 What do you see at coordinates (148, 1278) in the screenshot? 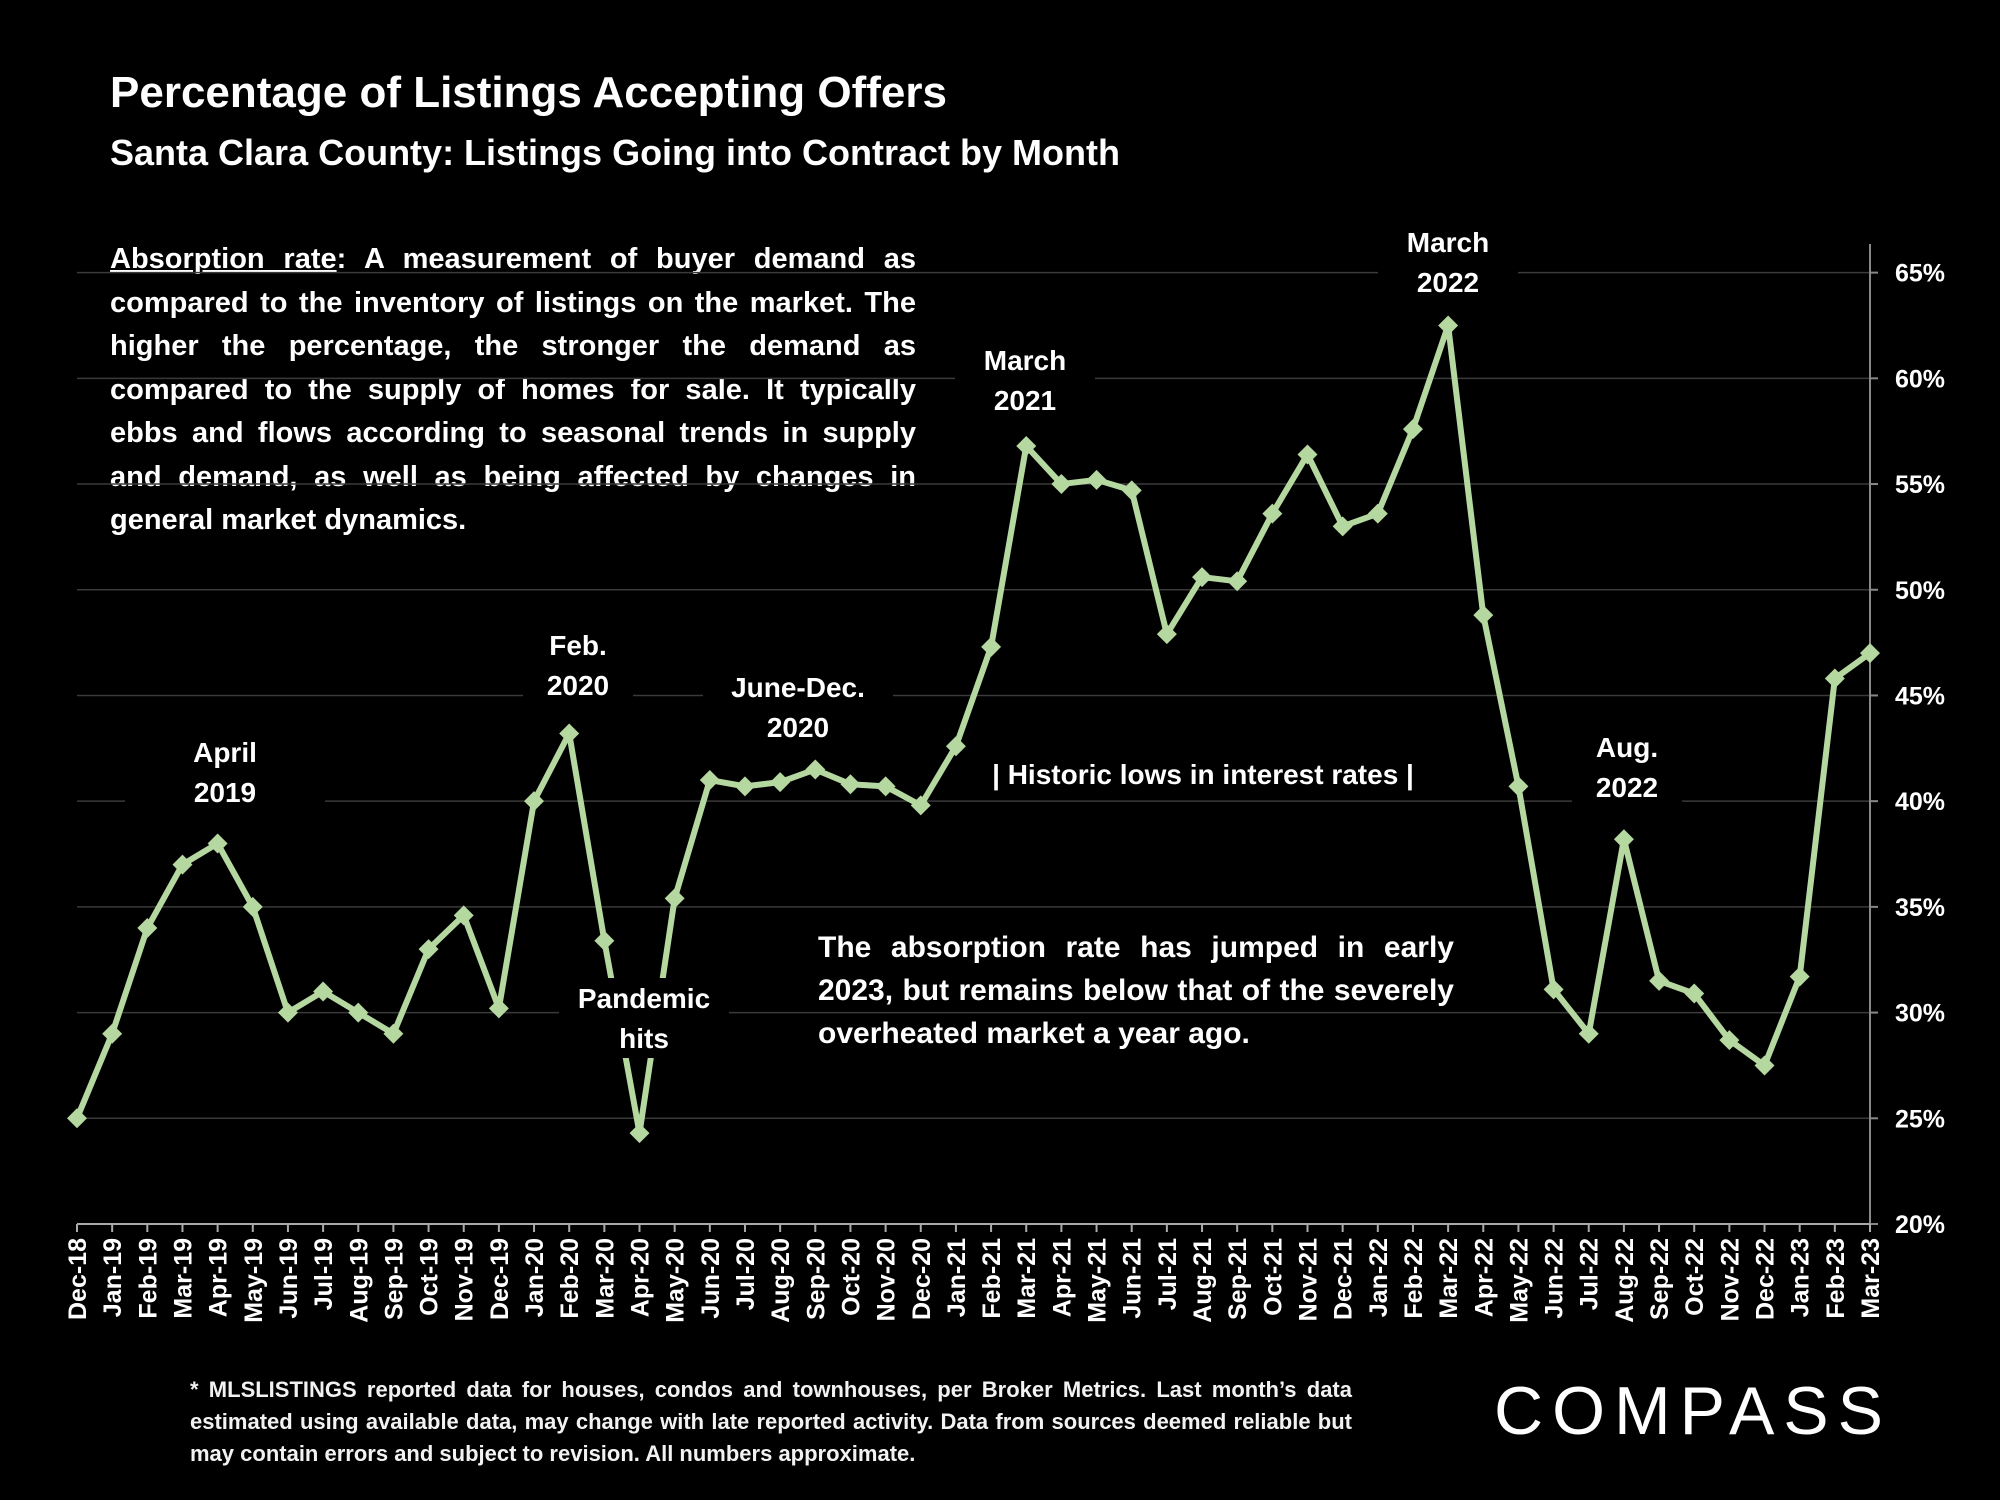
I see `x-tick-label: Feb-19` at bounding box center [148, 1278].